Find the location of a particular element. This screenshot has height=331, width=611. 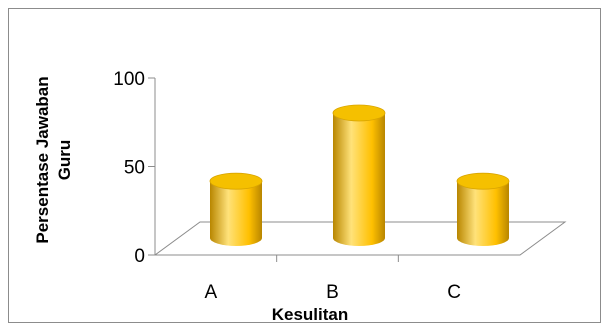

category-label-C: C is located at coordinates (454, 292).